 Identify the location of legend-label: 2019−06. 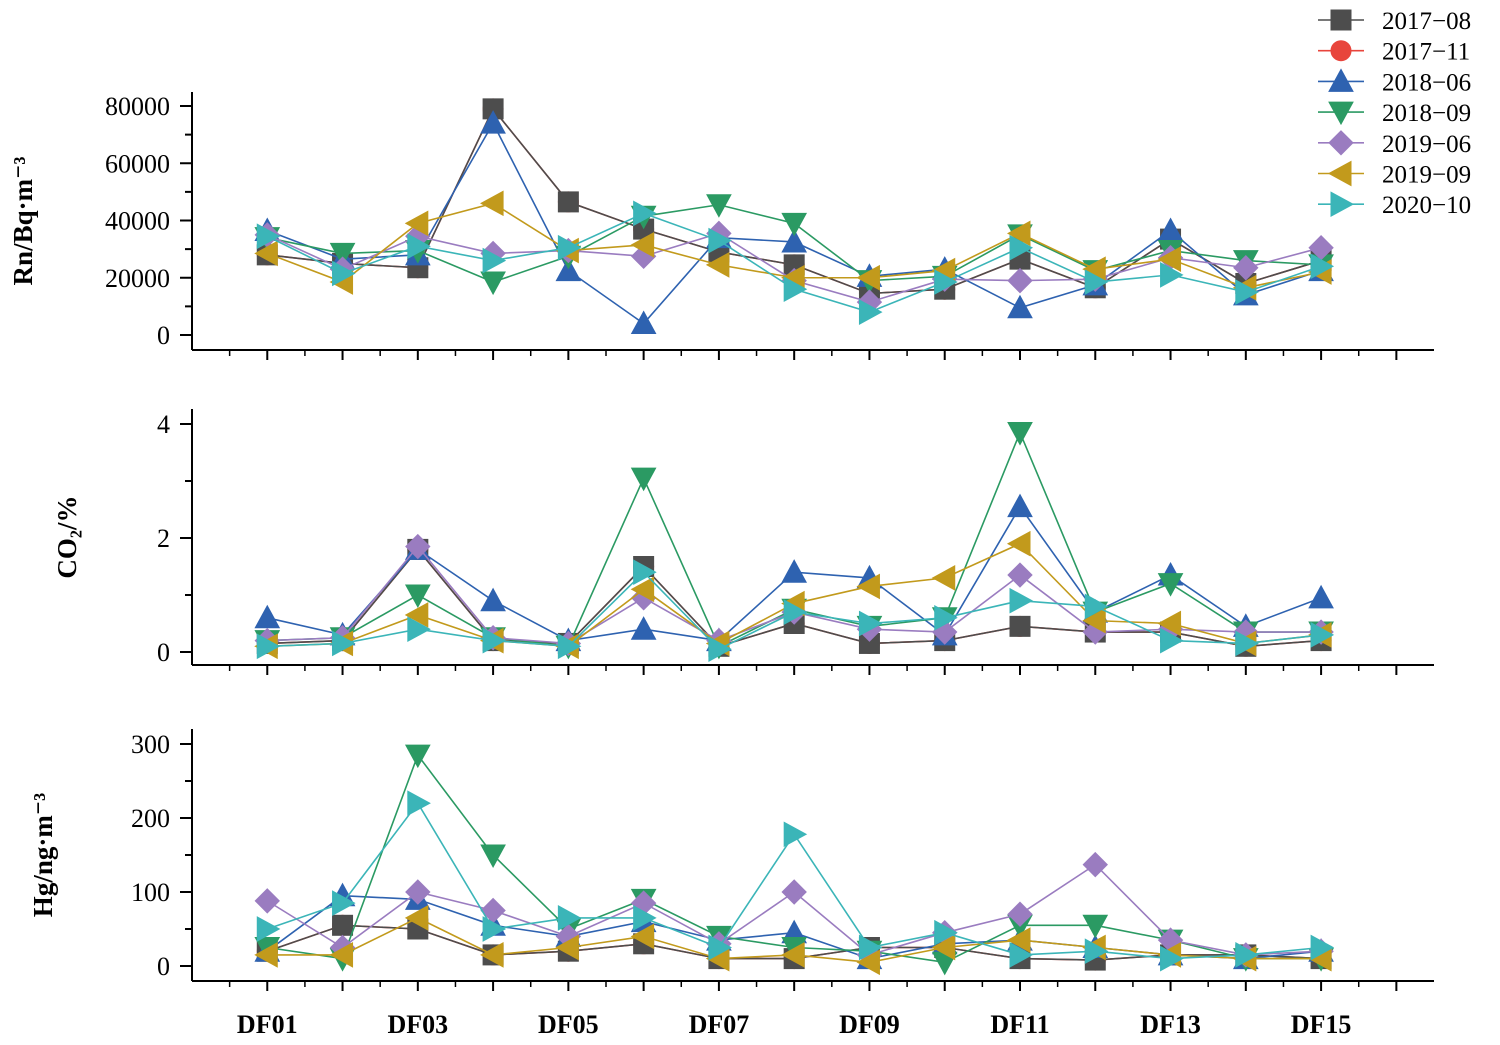
(1426, 144).